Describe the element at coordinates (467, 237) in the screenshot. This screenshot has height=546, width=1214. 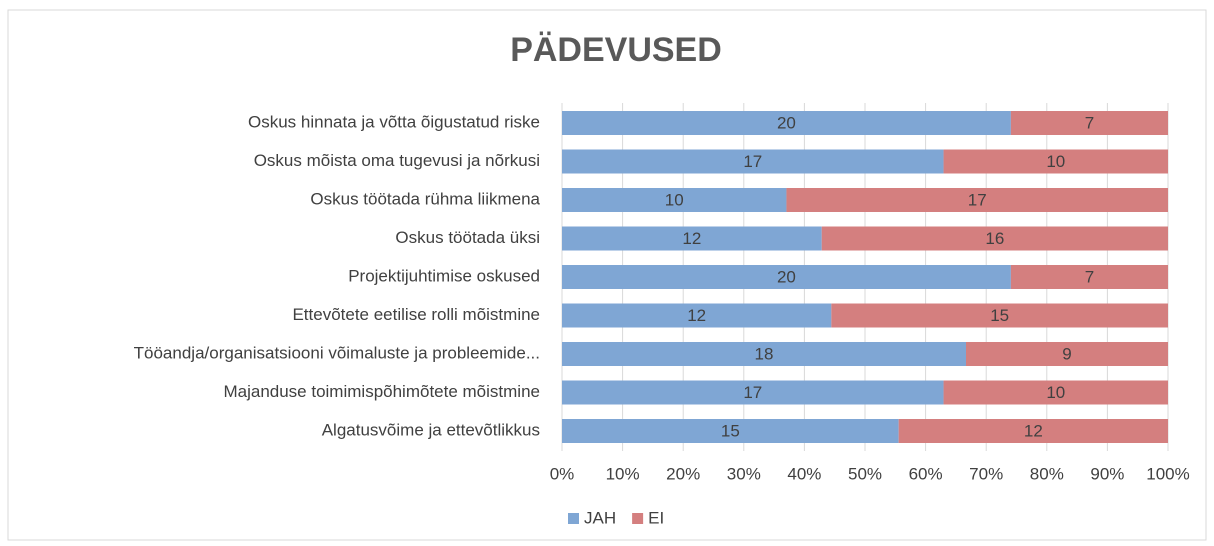
I see `y-tick-label: Oskus töötada üksi` at that location.